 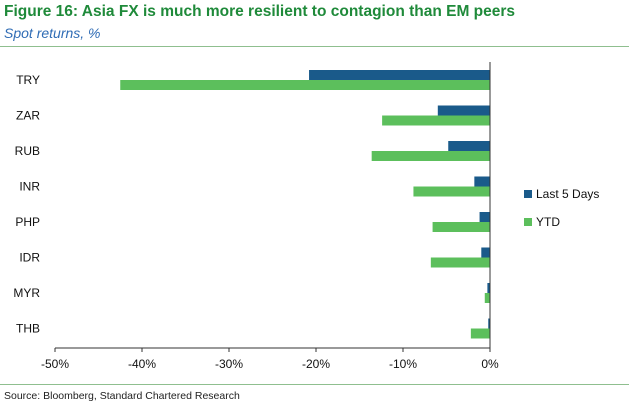 What do you see at coordinates (460, 262) in the screenshot?
I see `bar-ytd-idr` at bounding box center [460, 262].